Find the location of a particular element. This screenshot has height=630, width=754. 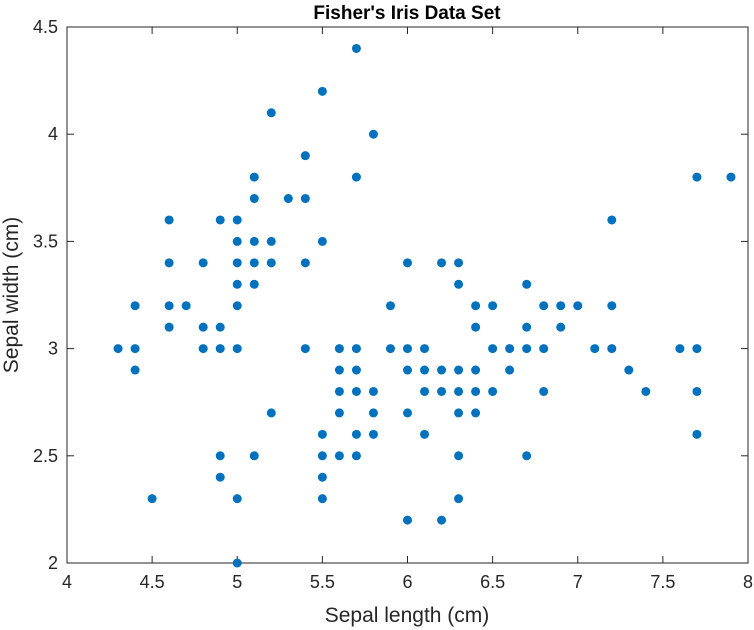

chart-title: Fisher's Iris Data Set is located at coordinates (407, 13).